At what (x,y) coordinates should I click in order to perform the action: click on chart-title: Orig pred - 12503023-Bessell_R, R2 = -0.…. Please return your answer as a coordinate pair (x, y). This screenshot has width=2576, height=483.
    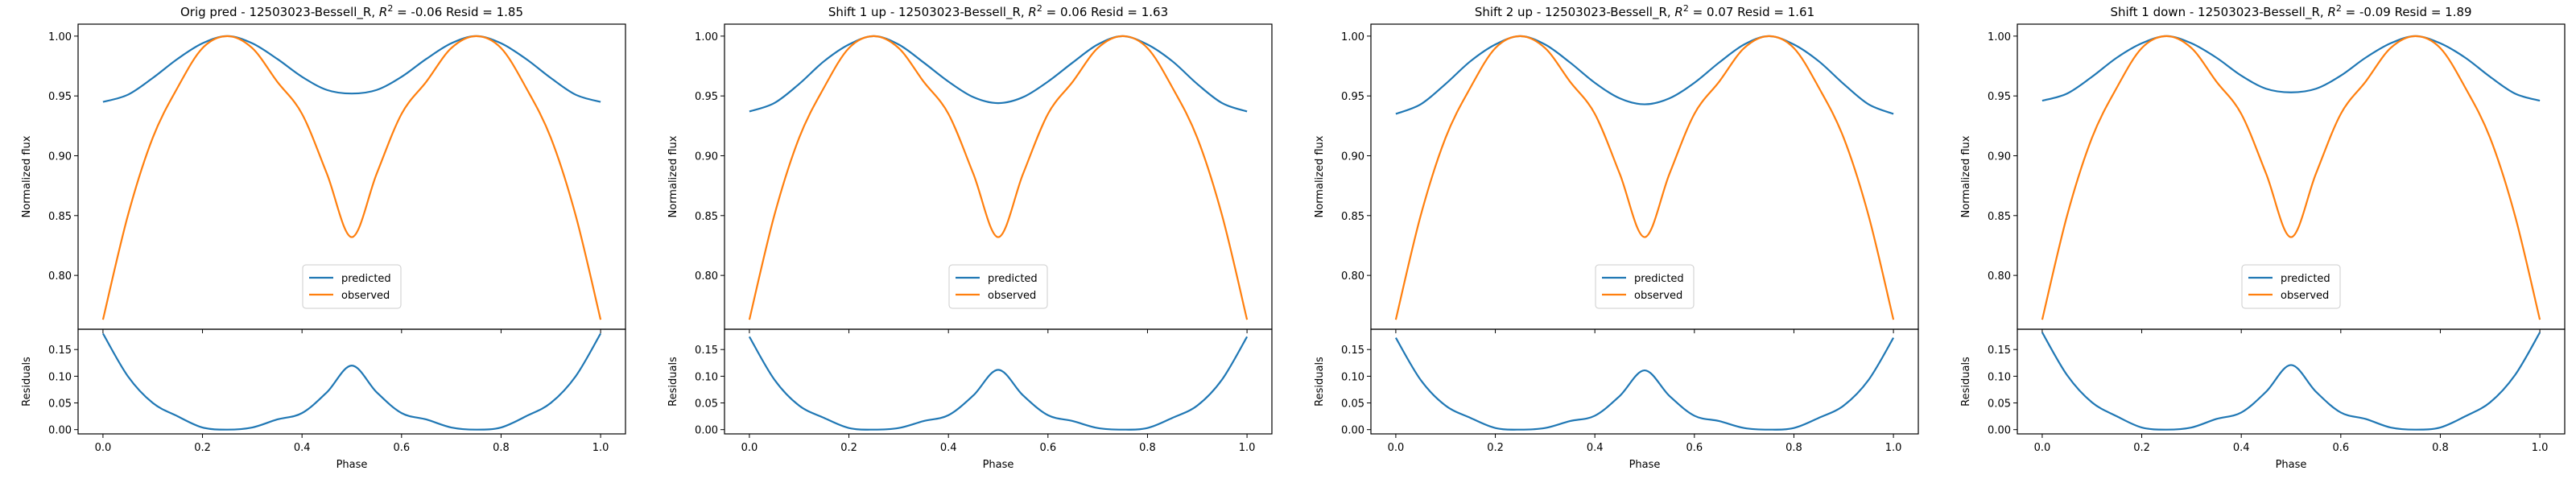
    Looking at the image, I should click on (351, 11).